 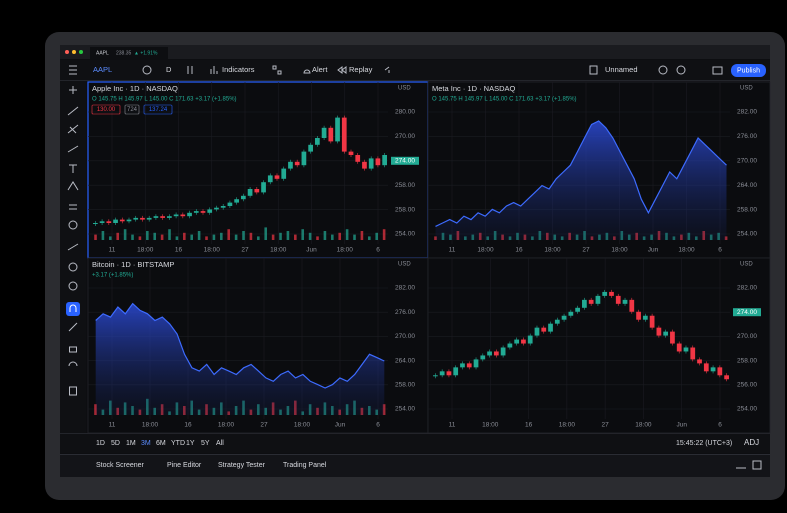 What do you see at coordinates (73, 241) in the screenshot?
I see `tool-icons` at bounding box center [73, 241].